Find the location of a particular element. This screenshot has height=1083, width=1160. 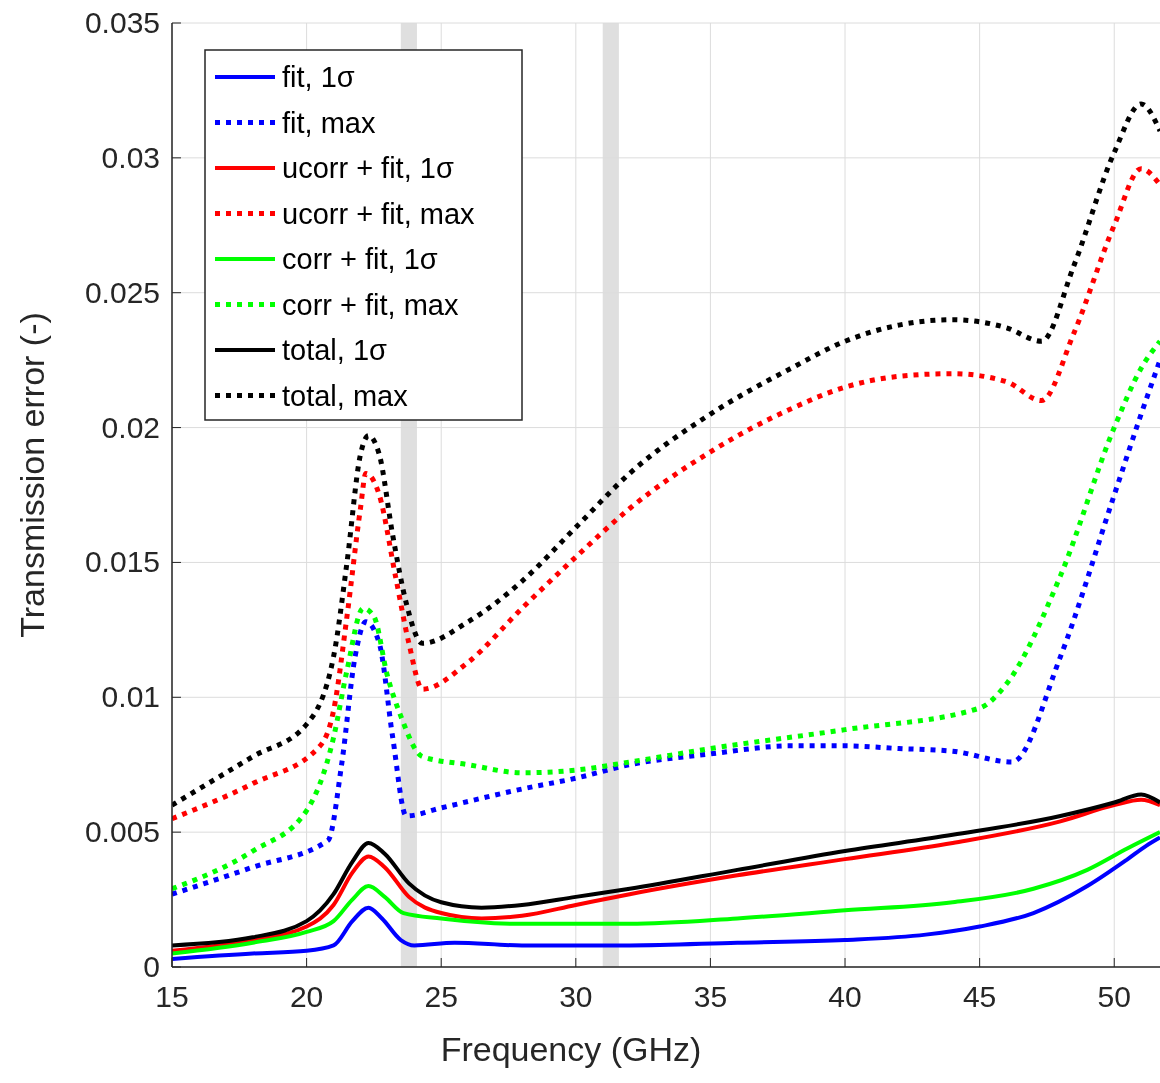

legend-label: corr + fit, max is located at coordinates (370, 304).